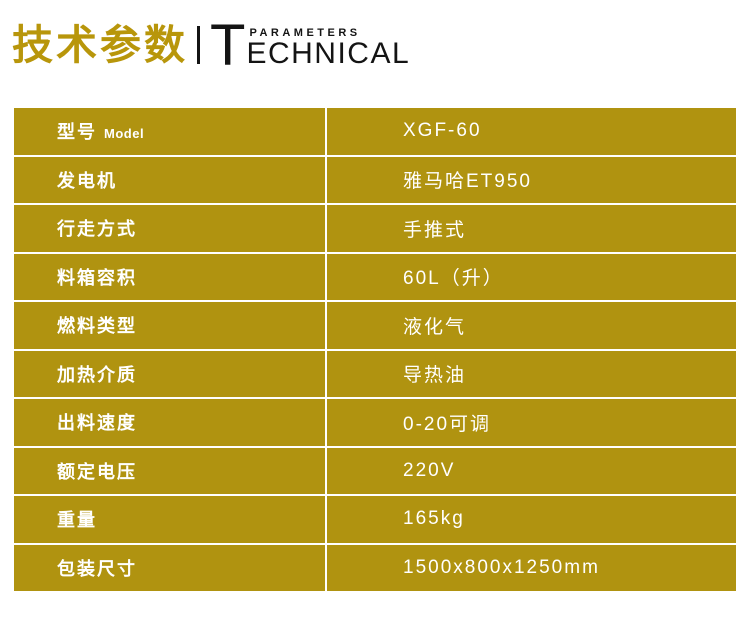 The image size is (750, 636). I want to click on param-value: 0-20可调, so click(531, 422).